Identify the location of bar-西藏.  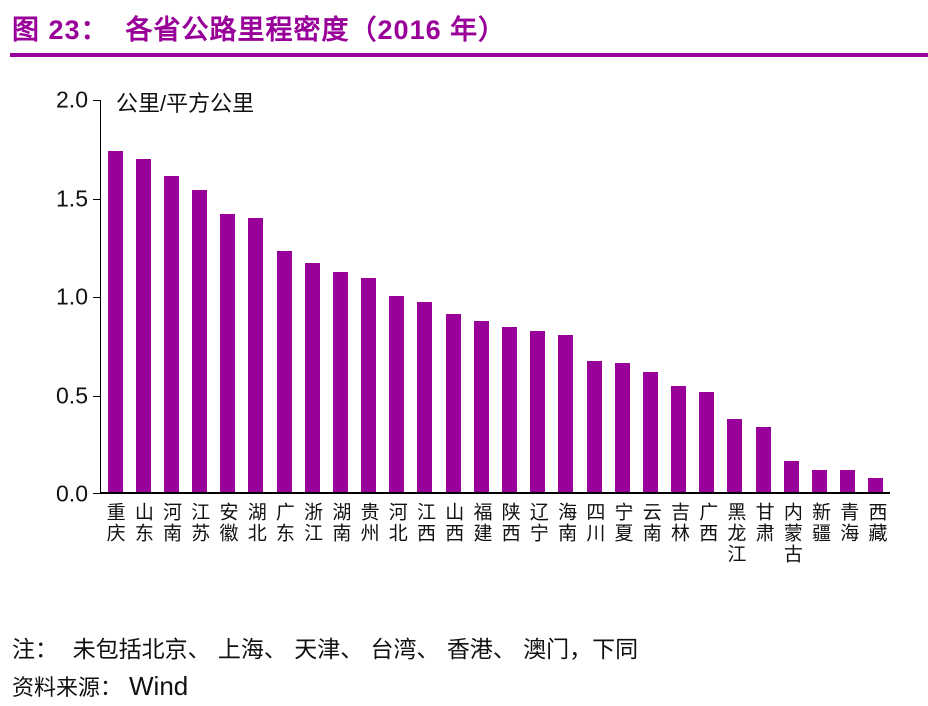
(876, 485).